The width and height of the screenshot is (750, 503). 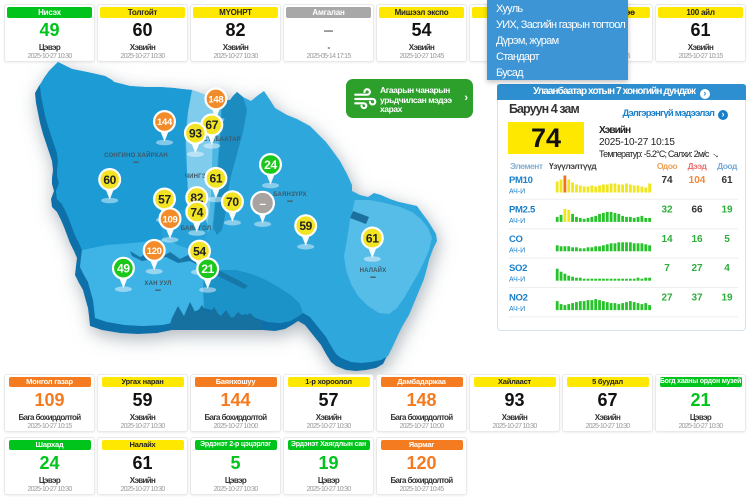 I want to click on svg-text: 32, so click(x=667, y=209).